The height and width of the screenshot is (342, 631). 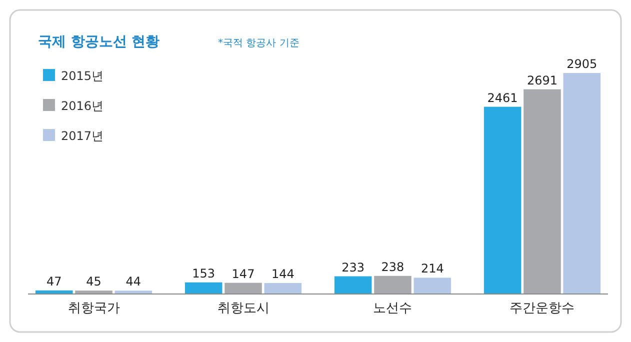 What do you see at coordinates (392, 308) in the screenshot?
I see `x-tick-label: 노선수` at bounding box center [392, 308].